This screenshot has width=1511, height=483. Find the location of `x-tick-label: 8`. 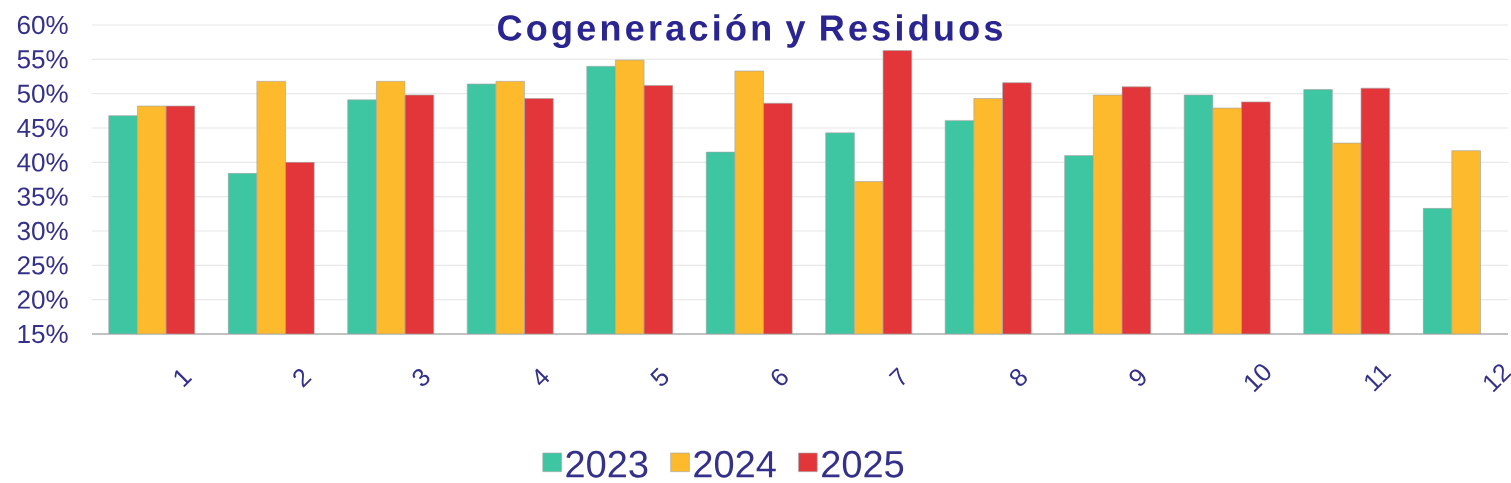

x-tick-label: 8 is located at coordinates (1018, 377).